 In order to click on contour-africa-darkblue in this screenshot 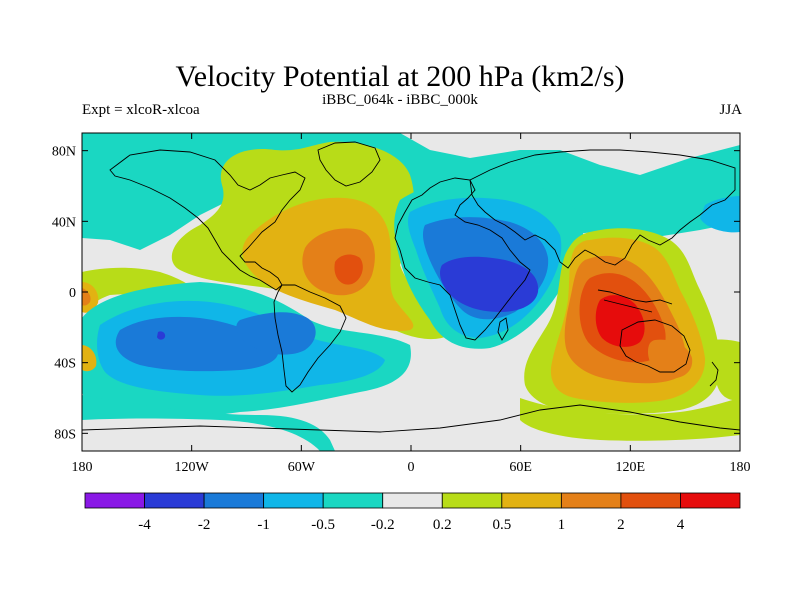, I will do `click(489, 284)`.